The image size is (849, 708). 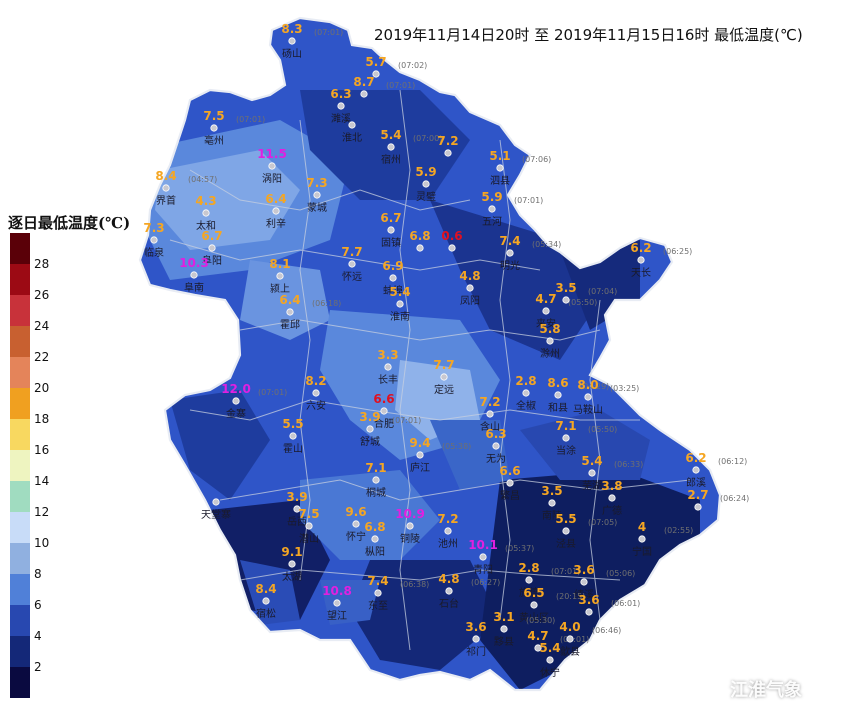 I want to click on station: 6.4 (06:18) 霍邱, so click(x=310, y=312).